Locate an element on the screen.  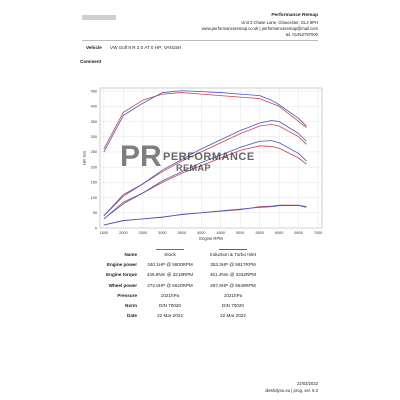
x-tick-label: 4000 is located at coordinates (201, 233).